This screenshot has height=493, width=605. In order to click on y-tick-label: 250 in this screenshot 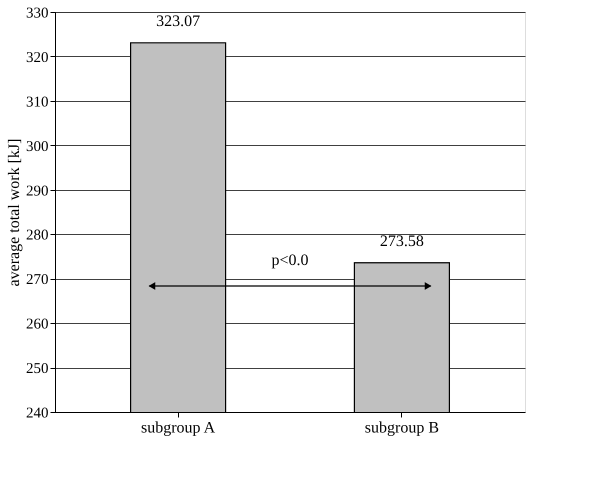, I will do `click(37, 369)`.